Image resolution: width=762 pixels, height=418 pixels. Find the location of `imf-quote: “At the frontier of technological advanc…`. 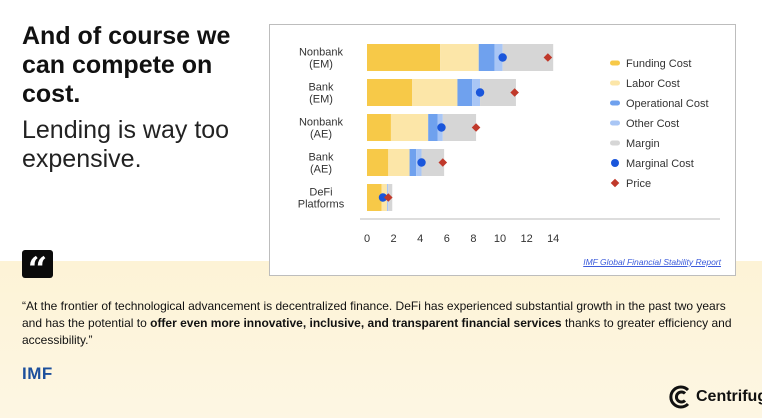

imf-quote: “At the frontier of technological advanc… is located at coordinates (384, 323).